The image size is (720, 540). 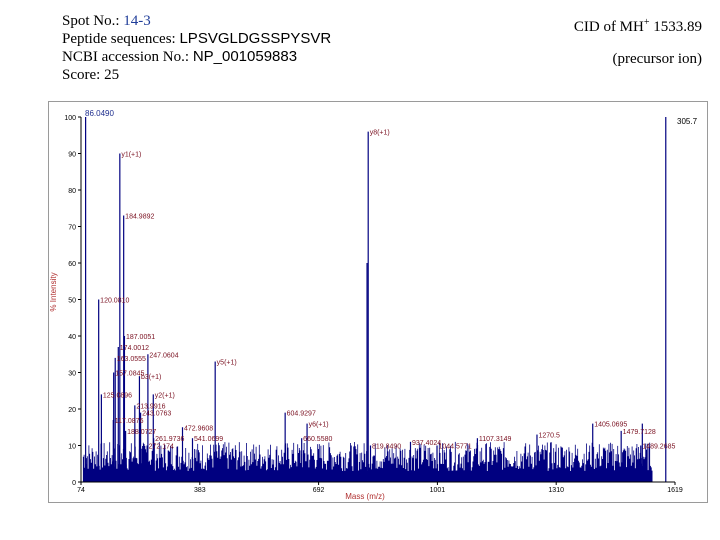 What do you see at coordinates (150, 406) in the screenshot?
I see `peak-label: 213.9916` at bounding box center [150, 406].